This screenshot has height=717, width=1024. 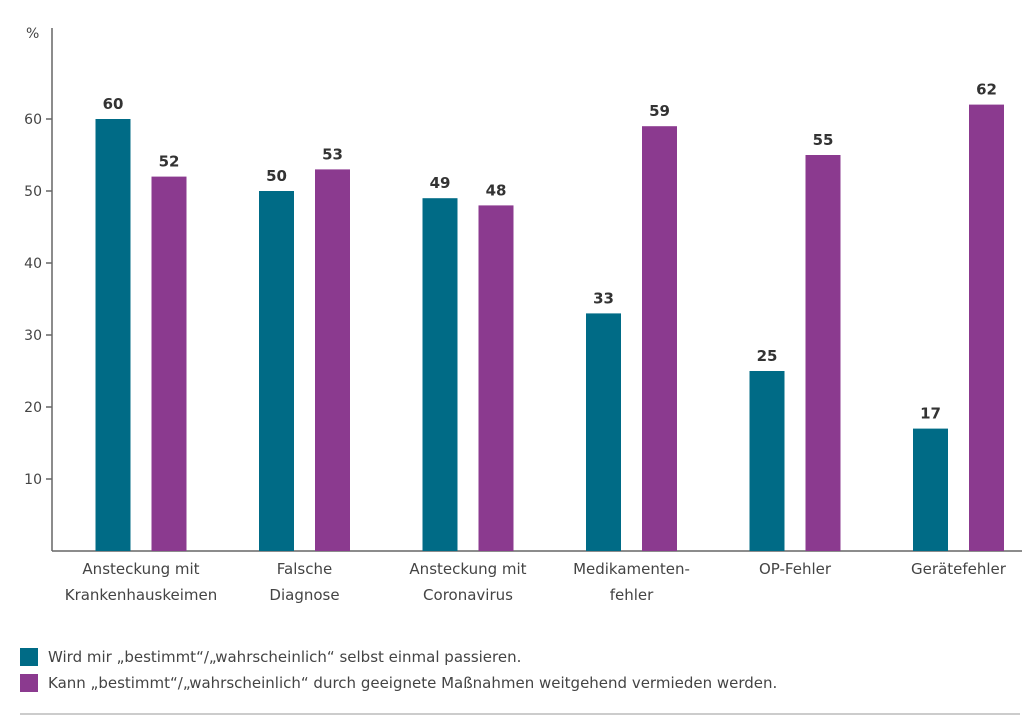 What do you see at coordinates (496, 190) in the screenshot?
I see `data-label-series-2: 48` at bounding box center [496, 190].